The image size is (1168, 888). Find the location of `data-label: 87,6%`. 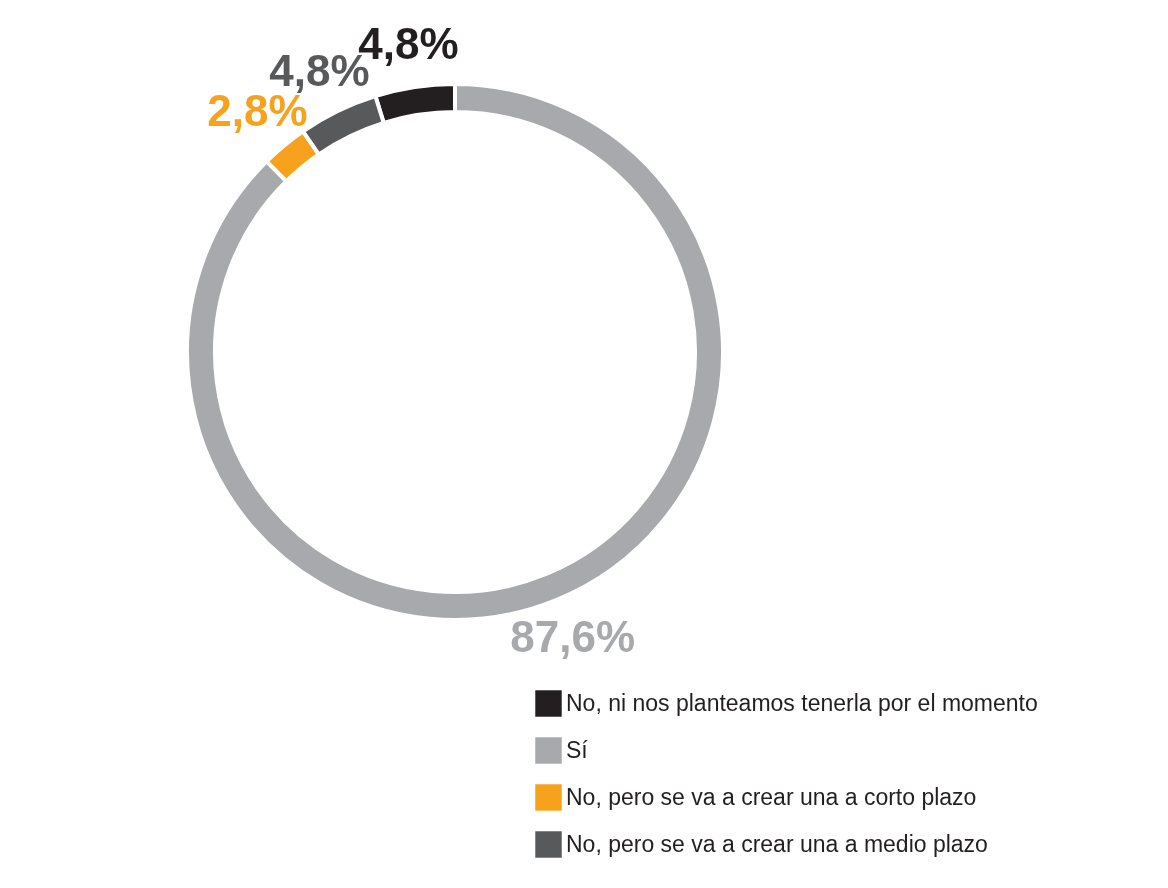

data-label: 87,6% is located at coordinates (573, 636).